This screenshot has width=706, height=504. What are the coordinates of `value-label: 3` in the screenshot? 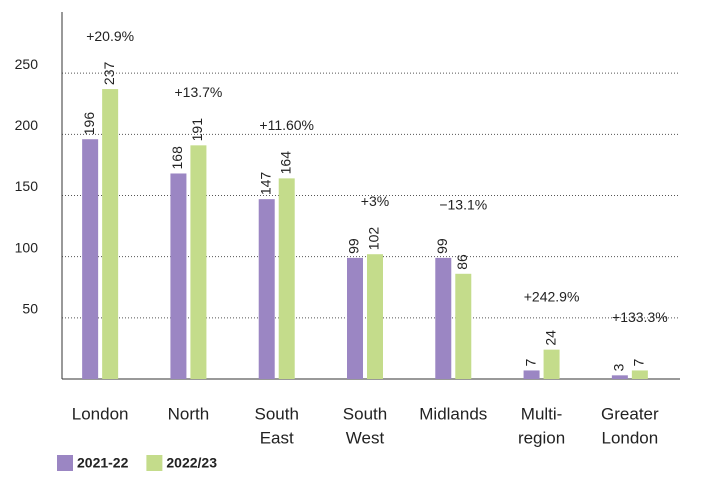 It's located at (619, 367).